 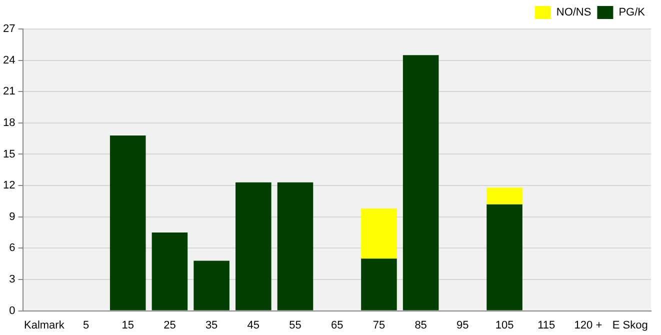 I want to click on x-tick-label: 45, so click(x=253, y=325).